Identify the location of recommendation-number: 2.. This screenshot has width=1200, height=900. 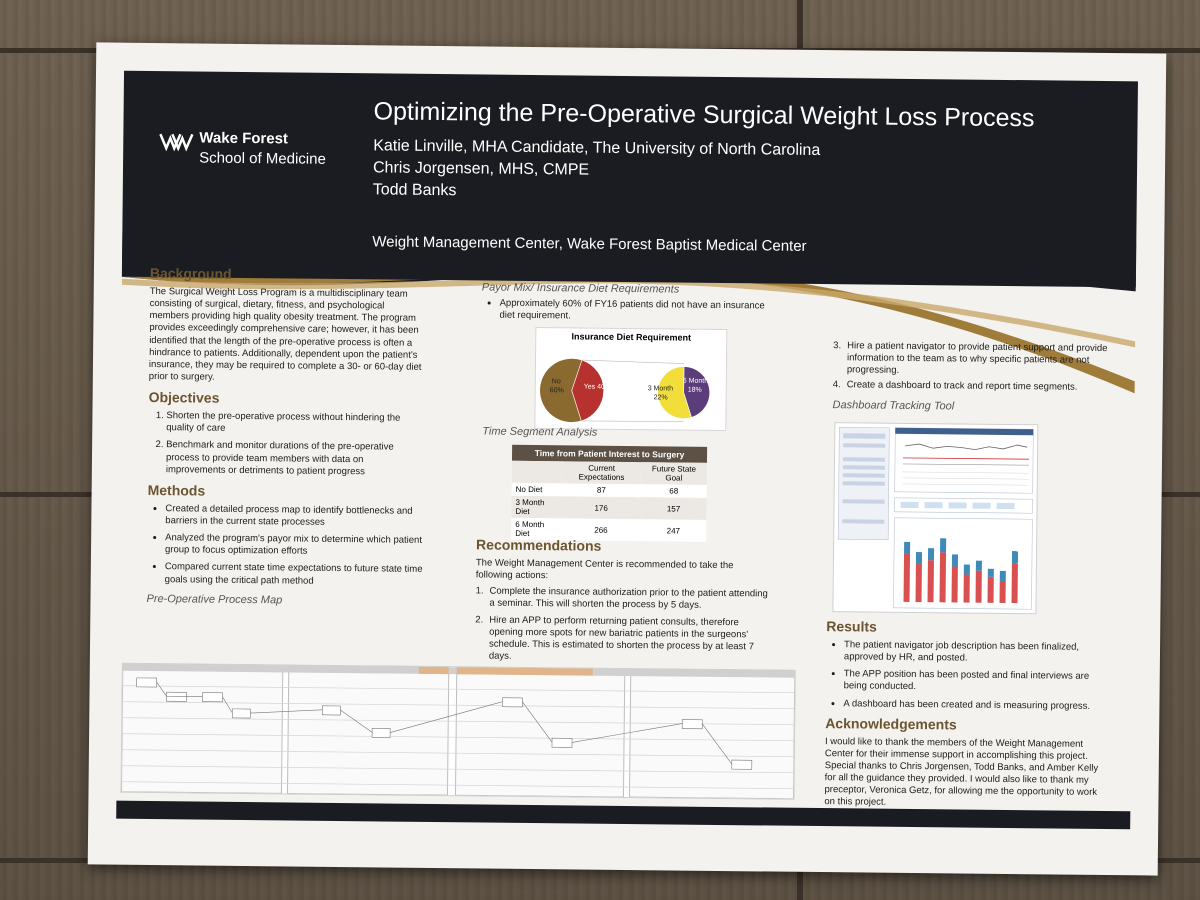
(479, 619).